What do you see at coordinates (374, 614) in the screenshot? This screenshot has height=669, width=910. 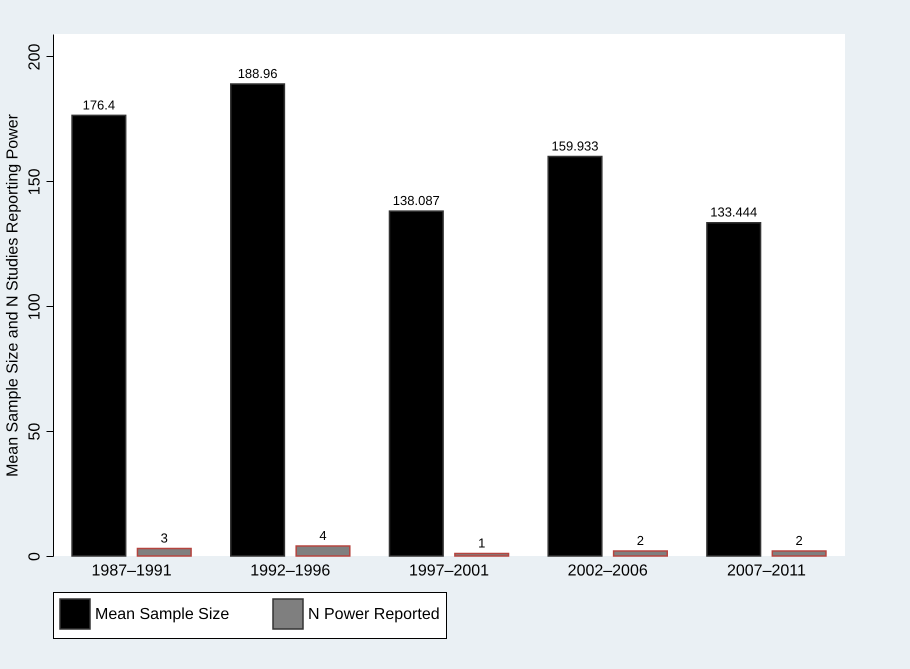 I see `legend-label: N Power Reported` at bounding box center [374, 614].